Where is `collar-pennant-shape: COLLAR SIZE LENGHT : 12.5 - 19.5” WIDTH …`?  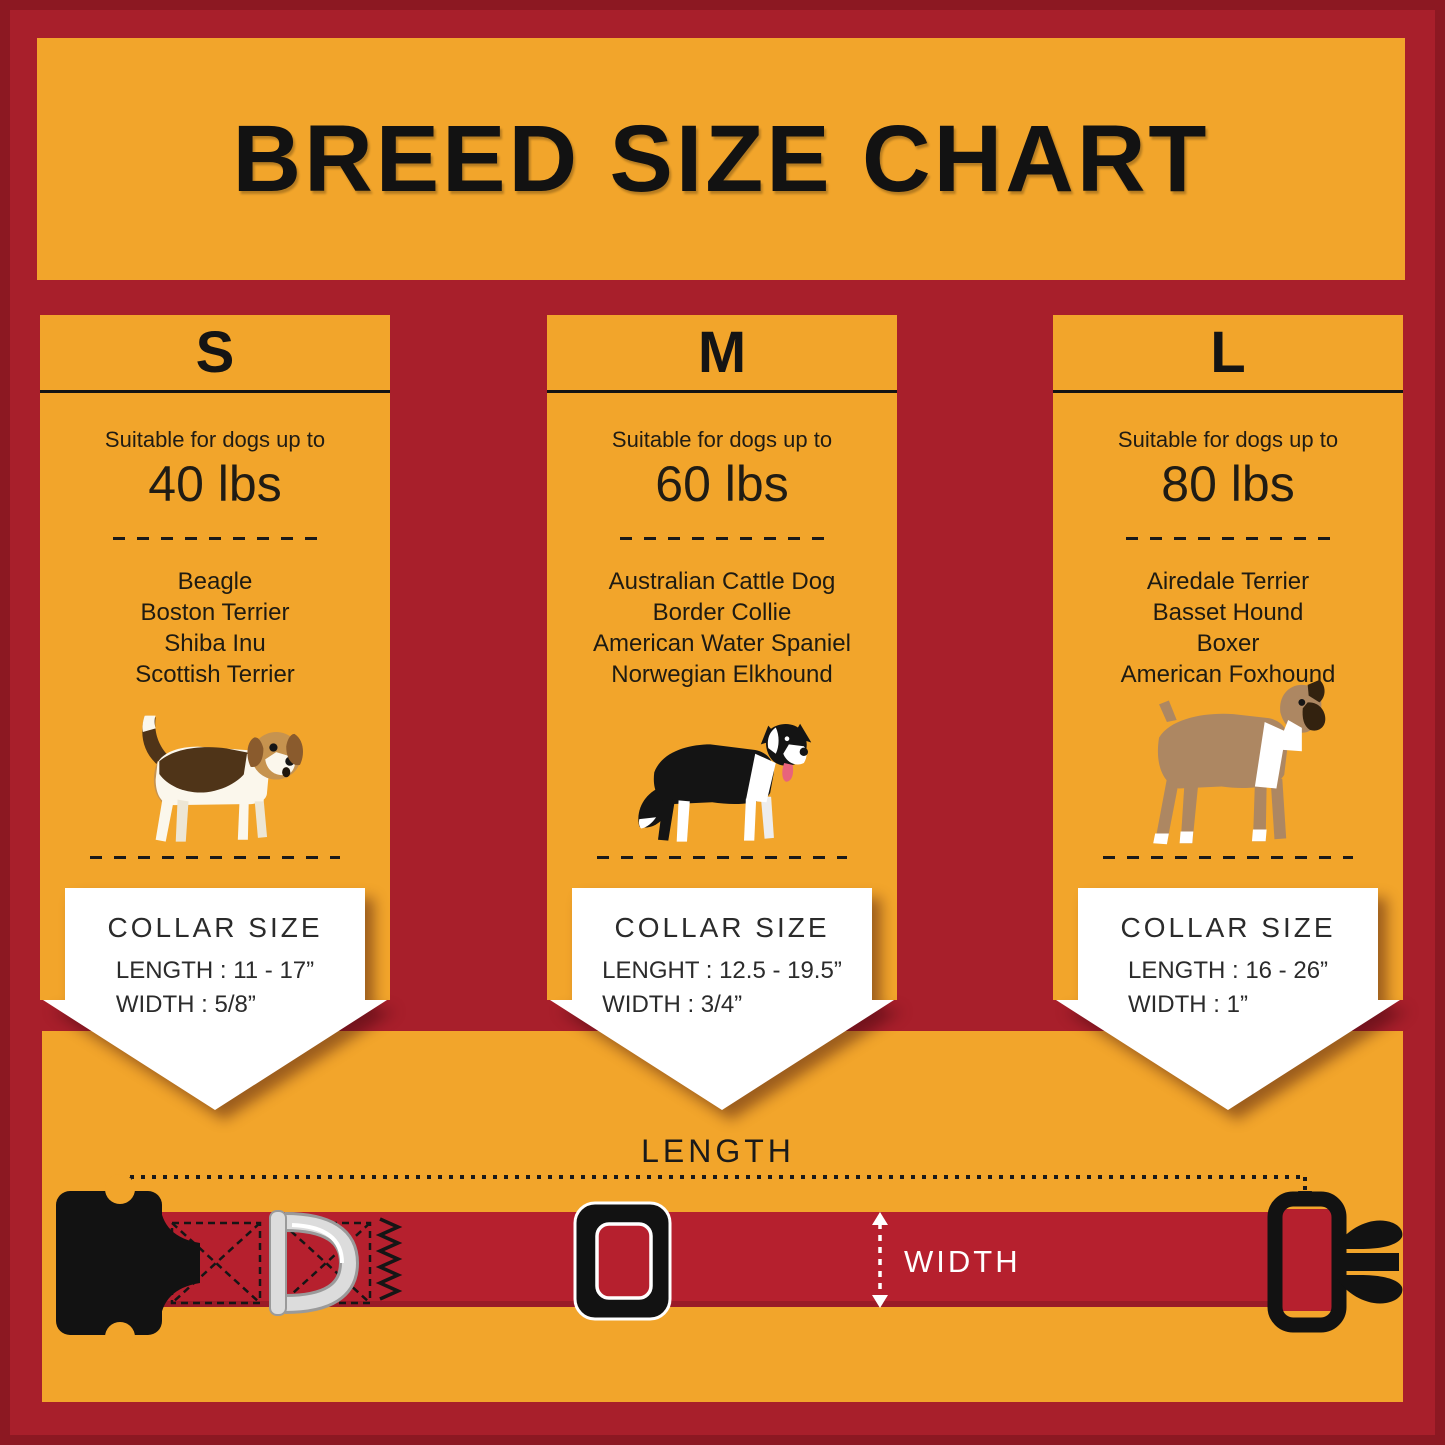 collar-pennant-shape: COLLAR SIZE LENGHT : 12.5 - 19.5” WIDTH … is located at coordinates (722, 999).